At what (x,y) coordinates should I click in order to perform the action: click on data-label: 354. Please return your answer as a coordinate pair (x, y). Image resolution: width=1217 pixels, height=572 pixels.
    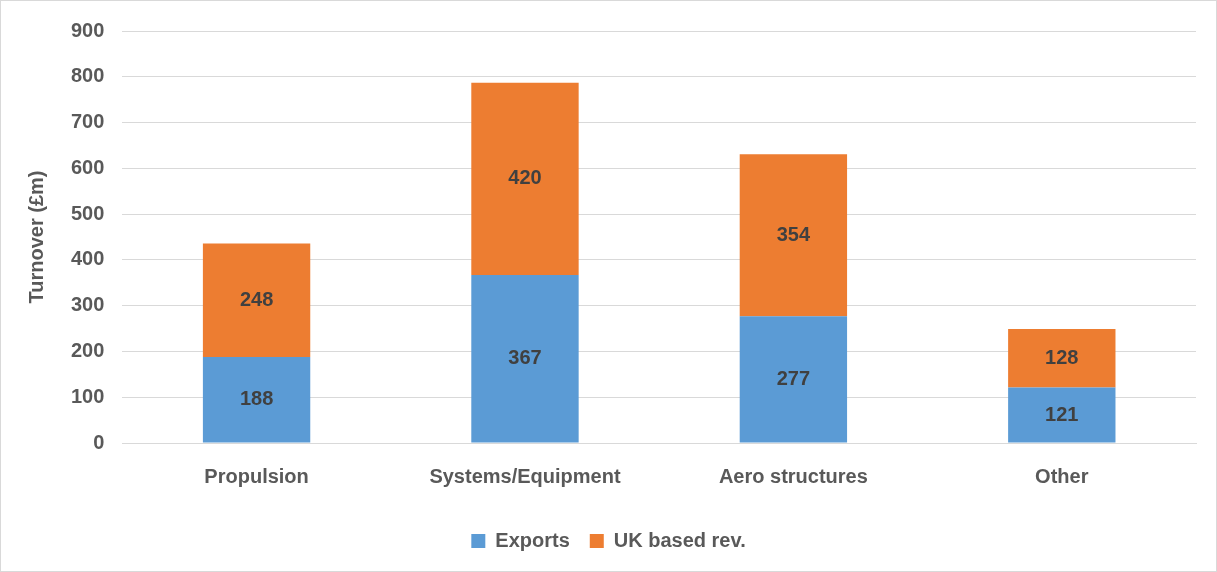
    Looking at the image, I should click on (793, 233).